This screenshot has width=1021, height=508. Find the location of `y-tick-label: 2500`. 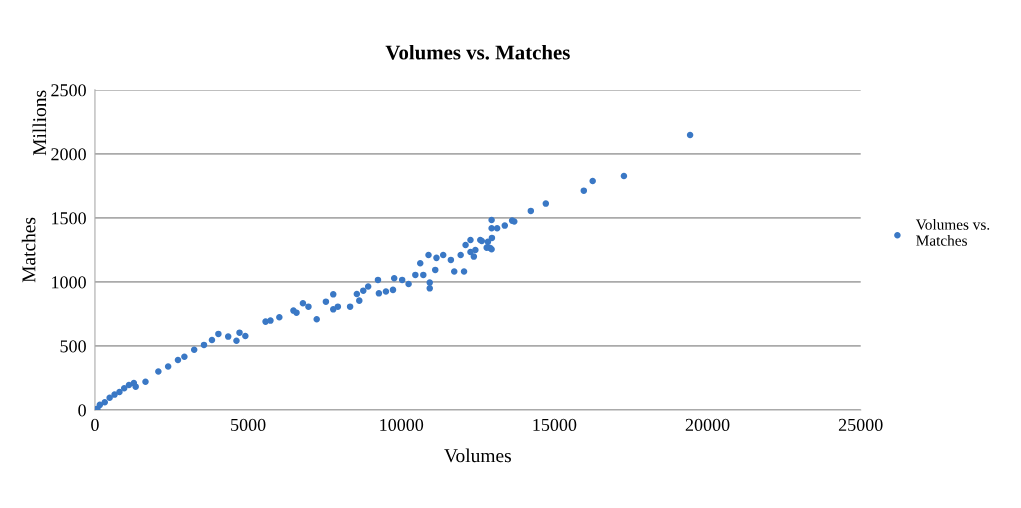

y-tick-label: 2500 is located at coordinates (68, 90).